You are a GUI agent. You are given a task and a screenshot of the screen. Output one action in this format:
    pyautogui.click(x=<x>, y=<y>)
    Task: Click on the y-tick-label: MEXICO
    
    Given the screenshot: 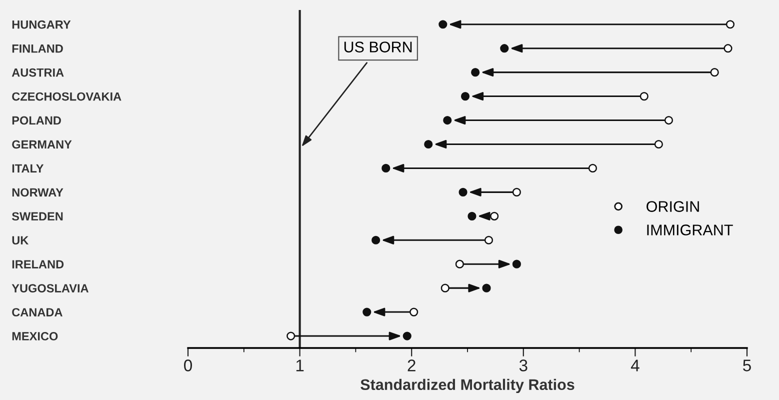 What is the action you would take?
    pyautogui.click(x=35, y=336)
    